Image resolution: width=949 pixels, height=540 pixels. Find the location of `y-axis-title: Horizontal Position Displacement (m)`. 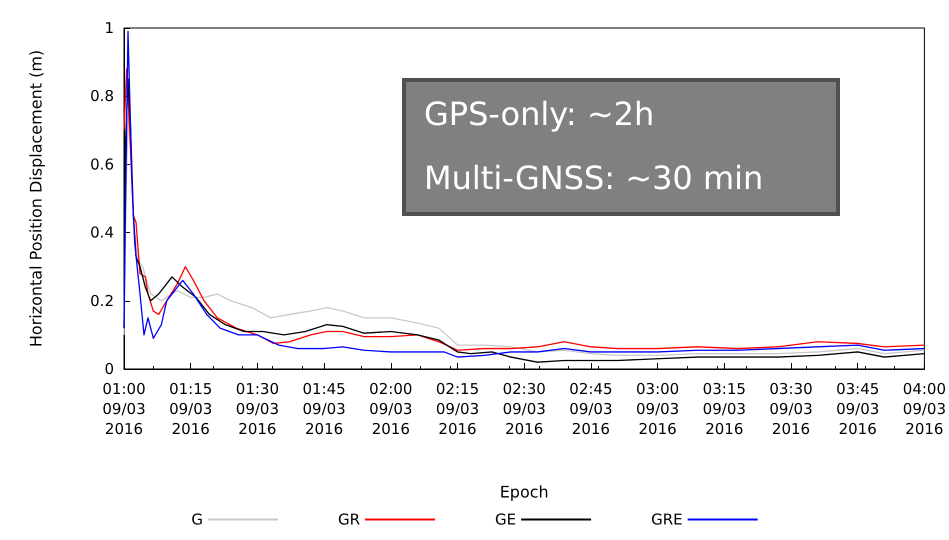

y-axis-title: Horizontal Position Displacement (m) is located at coordinates (36, 199).